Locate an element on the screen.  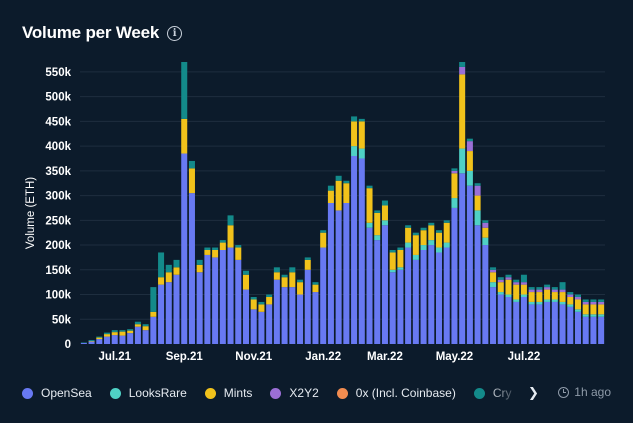
info-icon: i is located at coordinates (175, 33).